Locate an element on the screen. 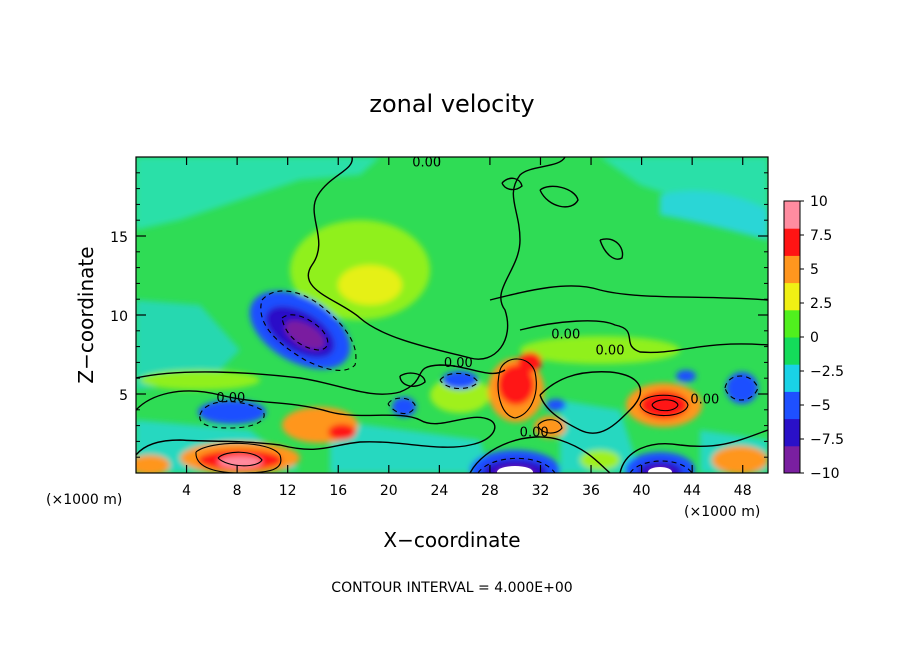 This screenshot has height=654, width=904. contour-interval-note: CONTOUR INTERVAL = 4.000E+00 is located at coordinates (451, 588).